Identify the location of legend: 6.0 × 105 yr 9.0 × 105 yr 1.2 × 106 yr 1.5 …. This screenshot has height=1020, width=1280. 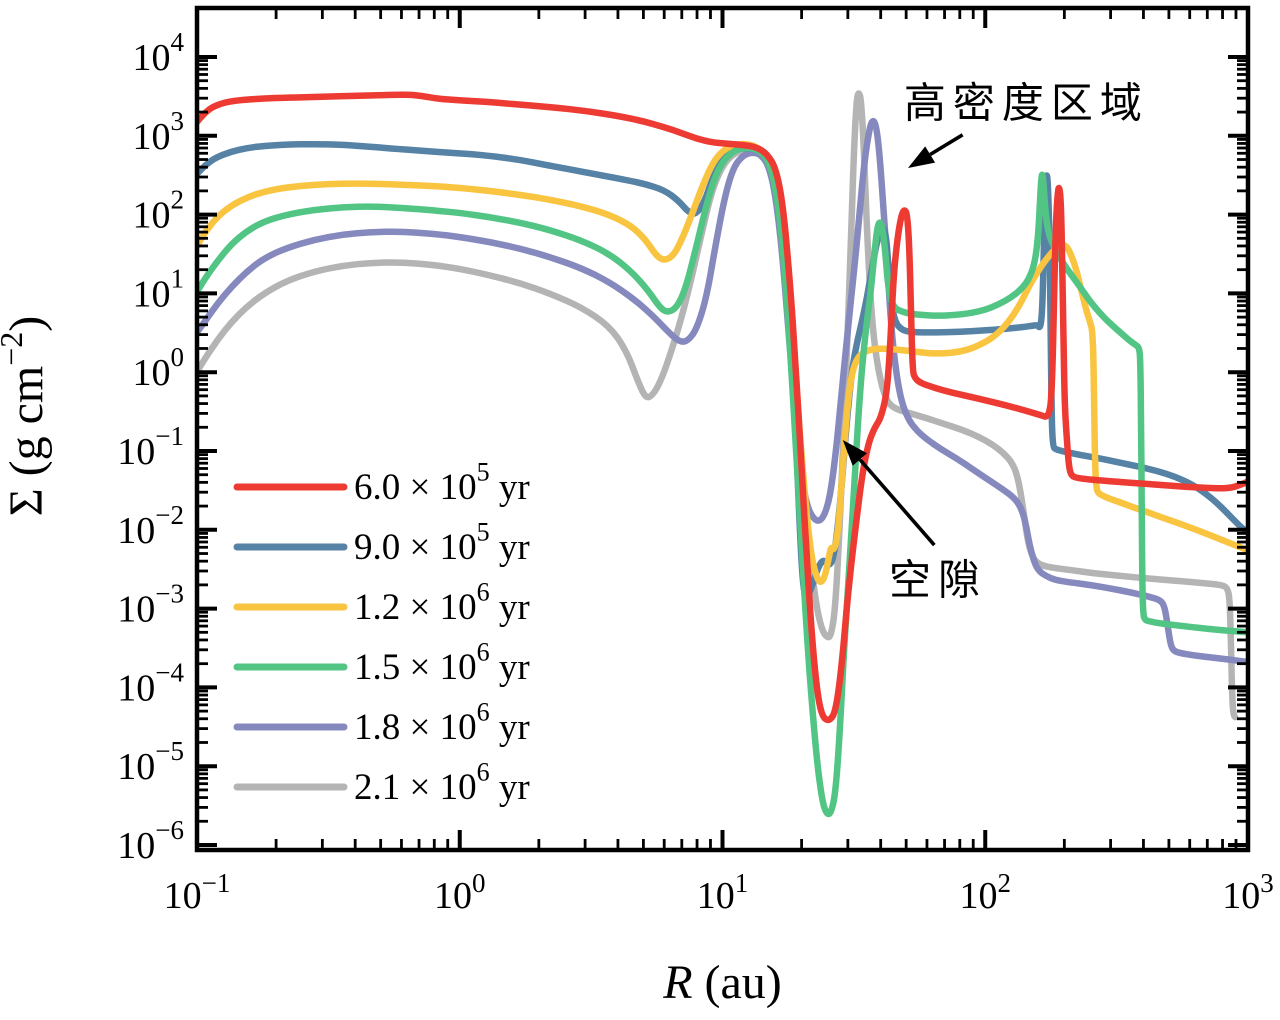
(381, 632).